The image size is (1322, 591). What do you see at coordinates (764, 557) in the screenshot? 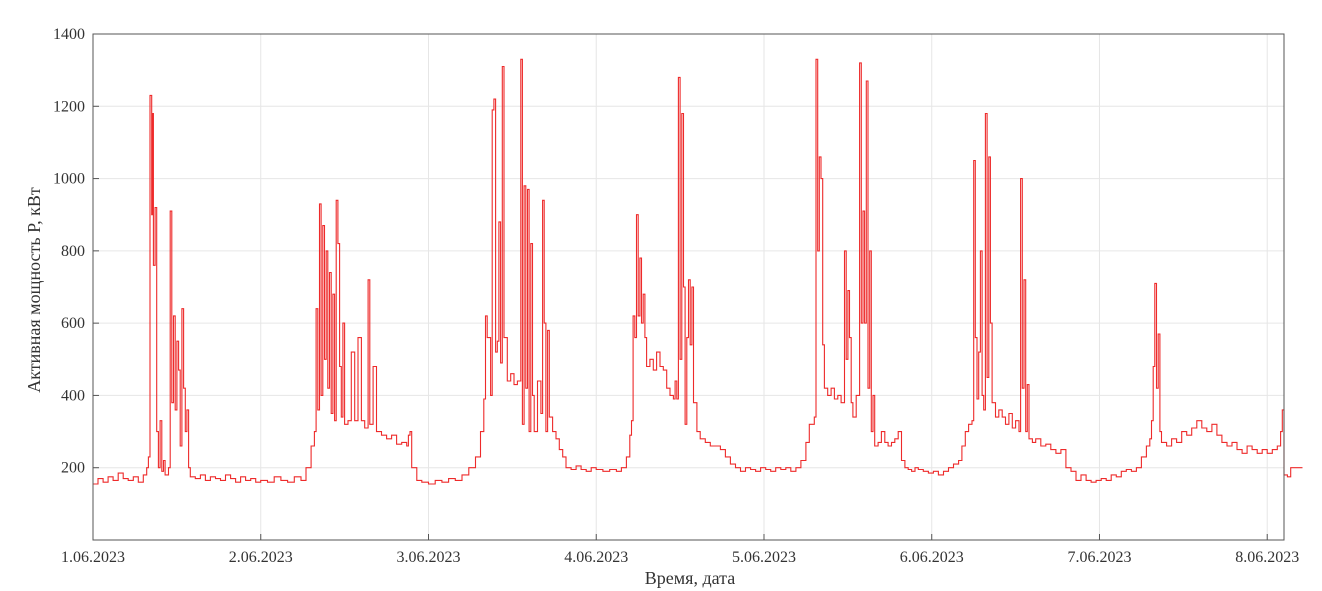
I see `x-tick-label: 5.06.2023` at bounding box center [764, 557].